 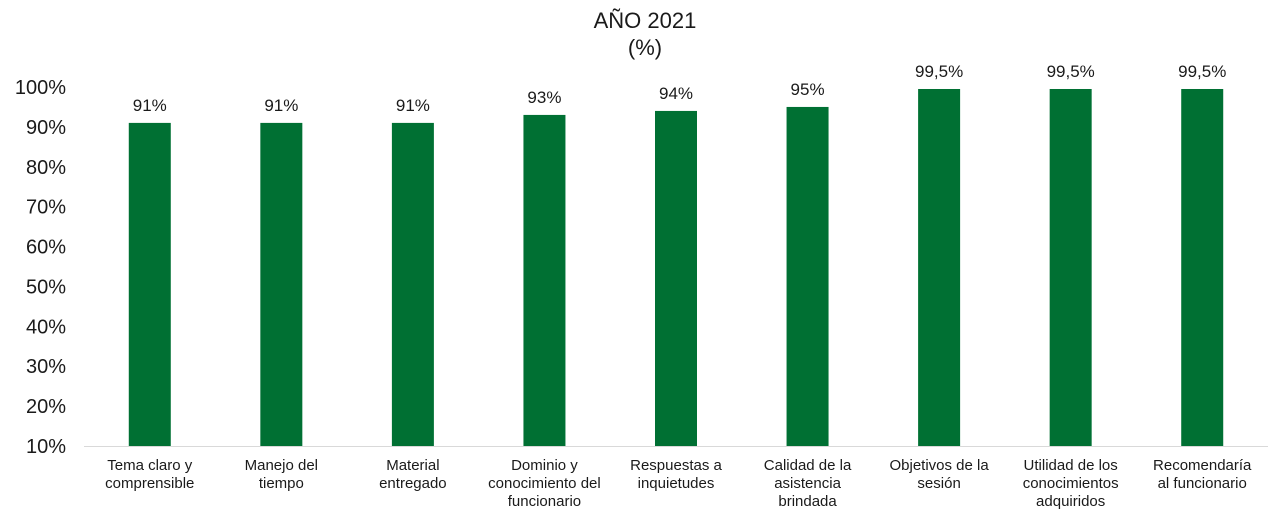 I want to click on x-tick-label-line: comprensible, so click(x=149, y=483).